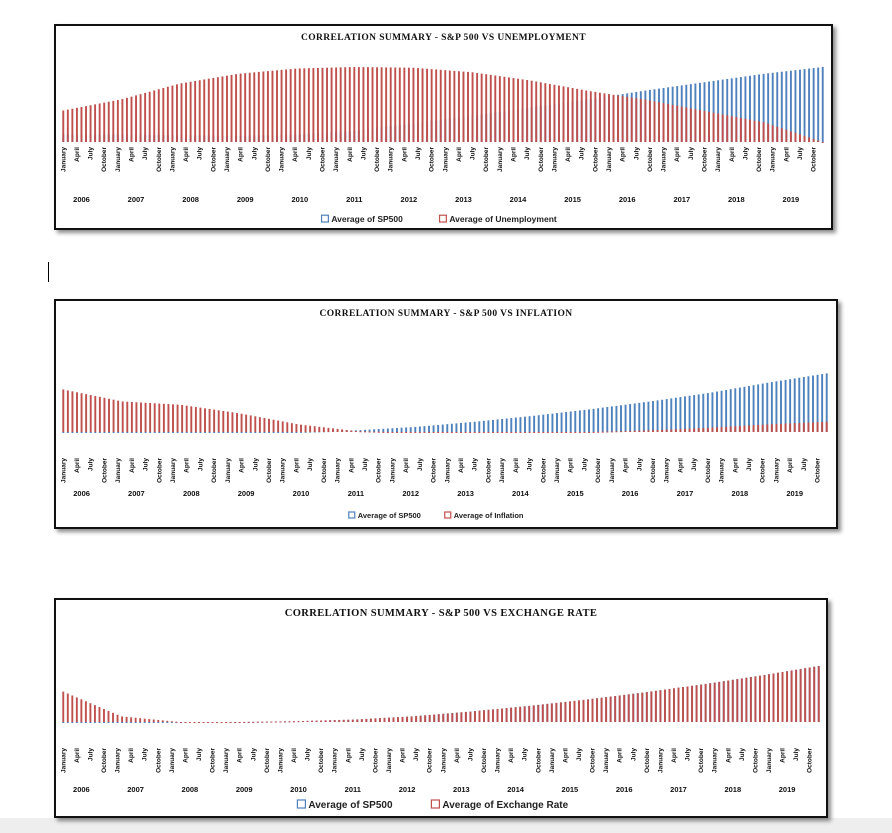 This screenshot has width=892, height=833. I want to click on year-tick-label: 2019, so click(794, 493).